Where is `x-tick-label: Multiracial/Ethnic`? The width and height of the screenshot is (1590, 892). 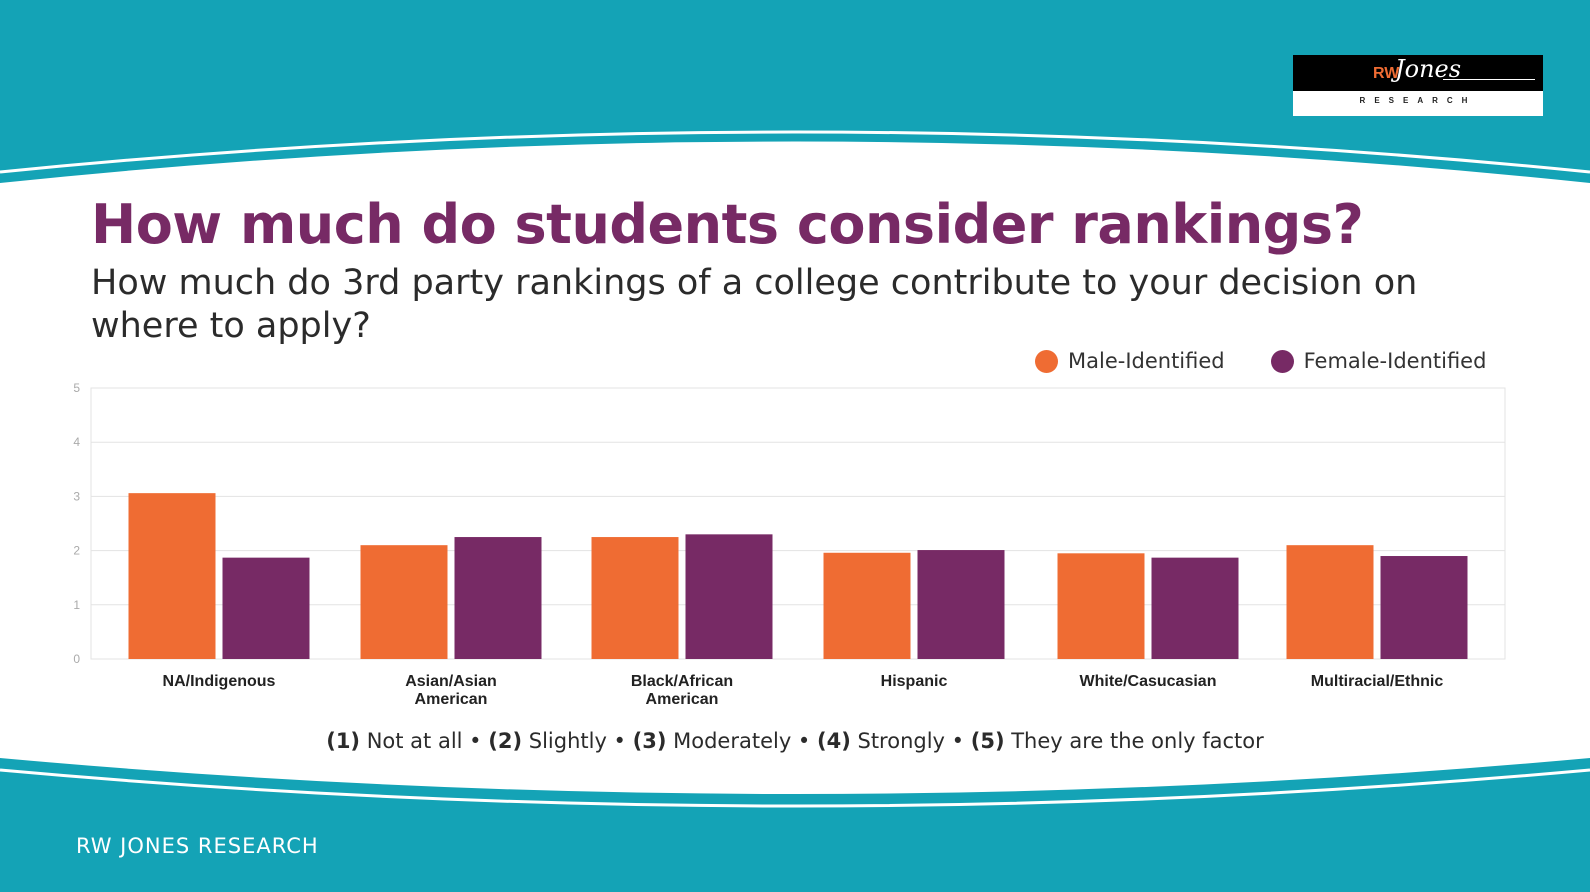
x-tick-label: Multiracial/Ethnic is located at coordinates (1377, 681).